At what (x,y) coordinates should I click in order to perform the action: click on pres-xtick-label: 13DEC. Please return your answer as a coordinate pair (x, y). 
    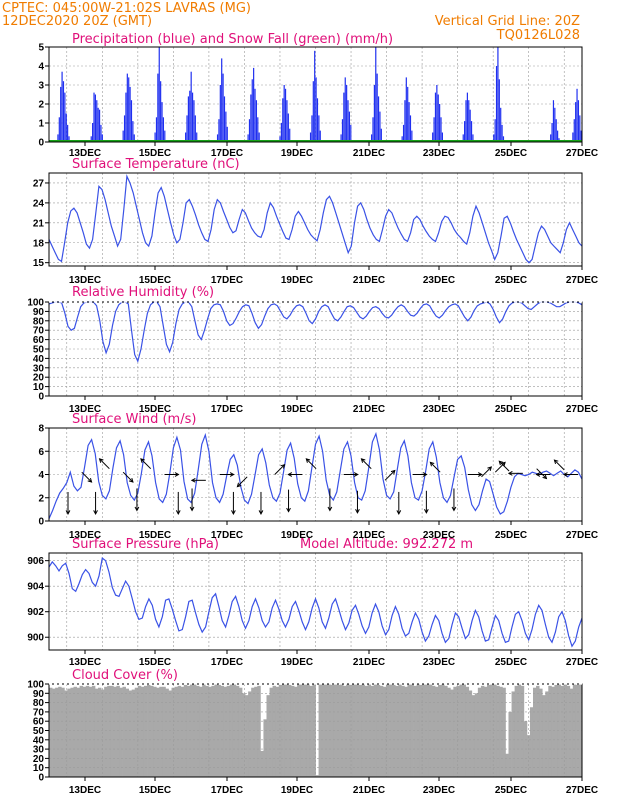
    Looking at the image, I should click on (85, 662).